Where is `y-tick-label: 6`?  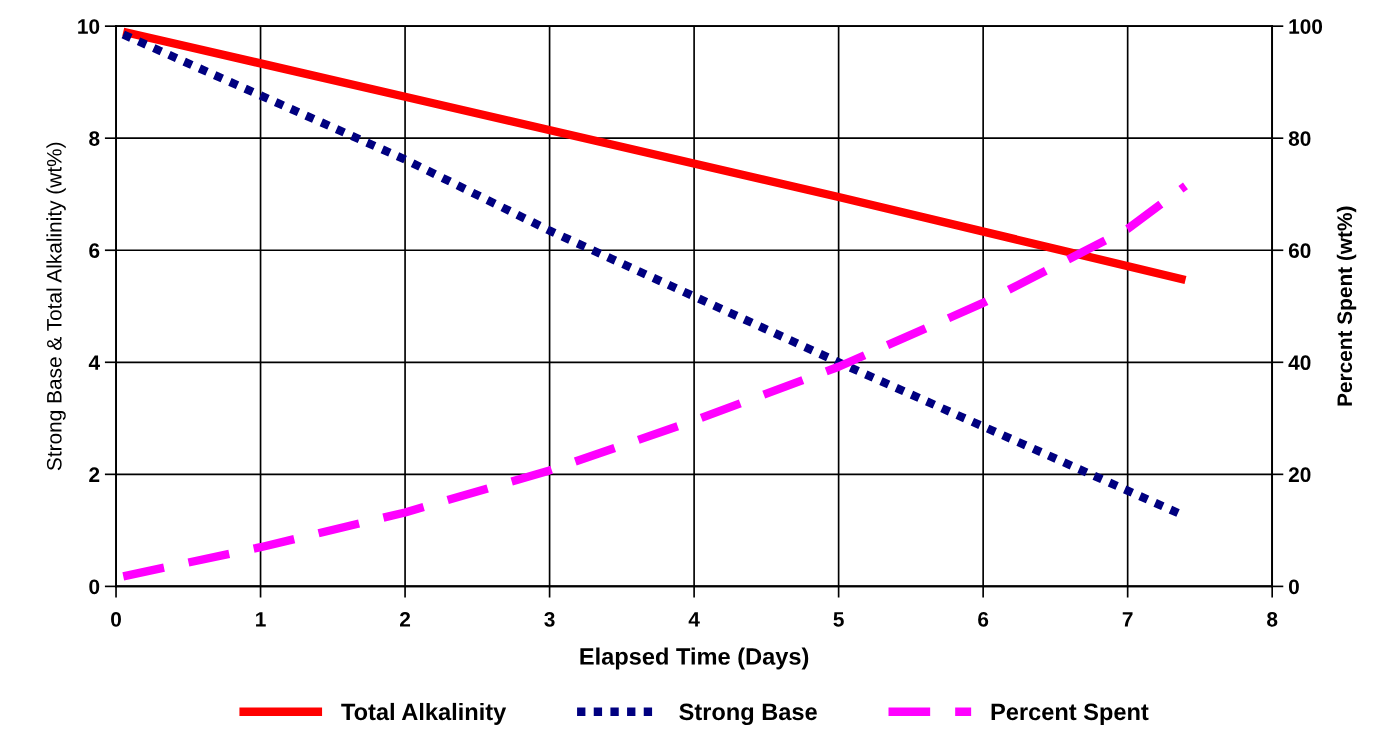
y-tick-label: 6 is located at coordinates (94, 250).